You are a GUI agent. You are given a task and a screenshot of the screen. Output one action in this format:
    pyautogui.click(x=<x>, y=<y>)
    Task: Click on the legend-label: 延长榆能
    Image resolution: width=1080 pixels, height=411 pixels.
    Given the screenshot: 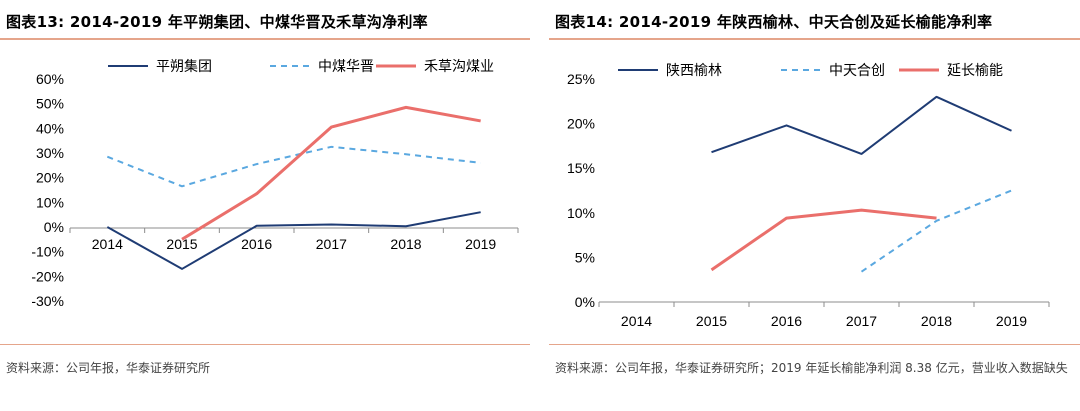 What is the action you would take?
    pyautogui.click(x=975, y=70)
    